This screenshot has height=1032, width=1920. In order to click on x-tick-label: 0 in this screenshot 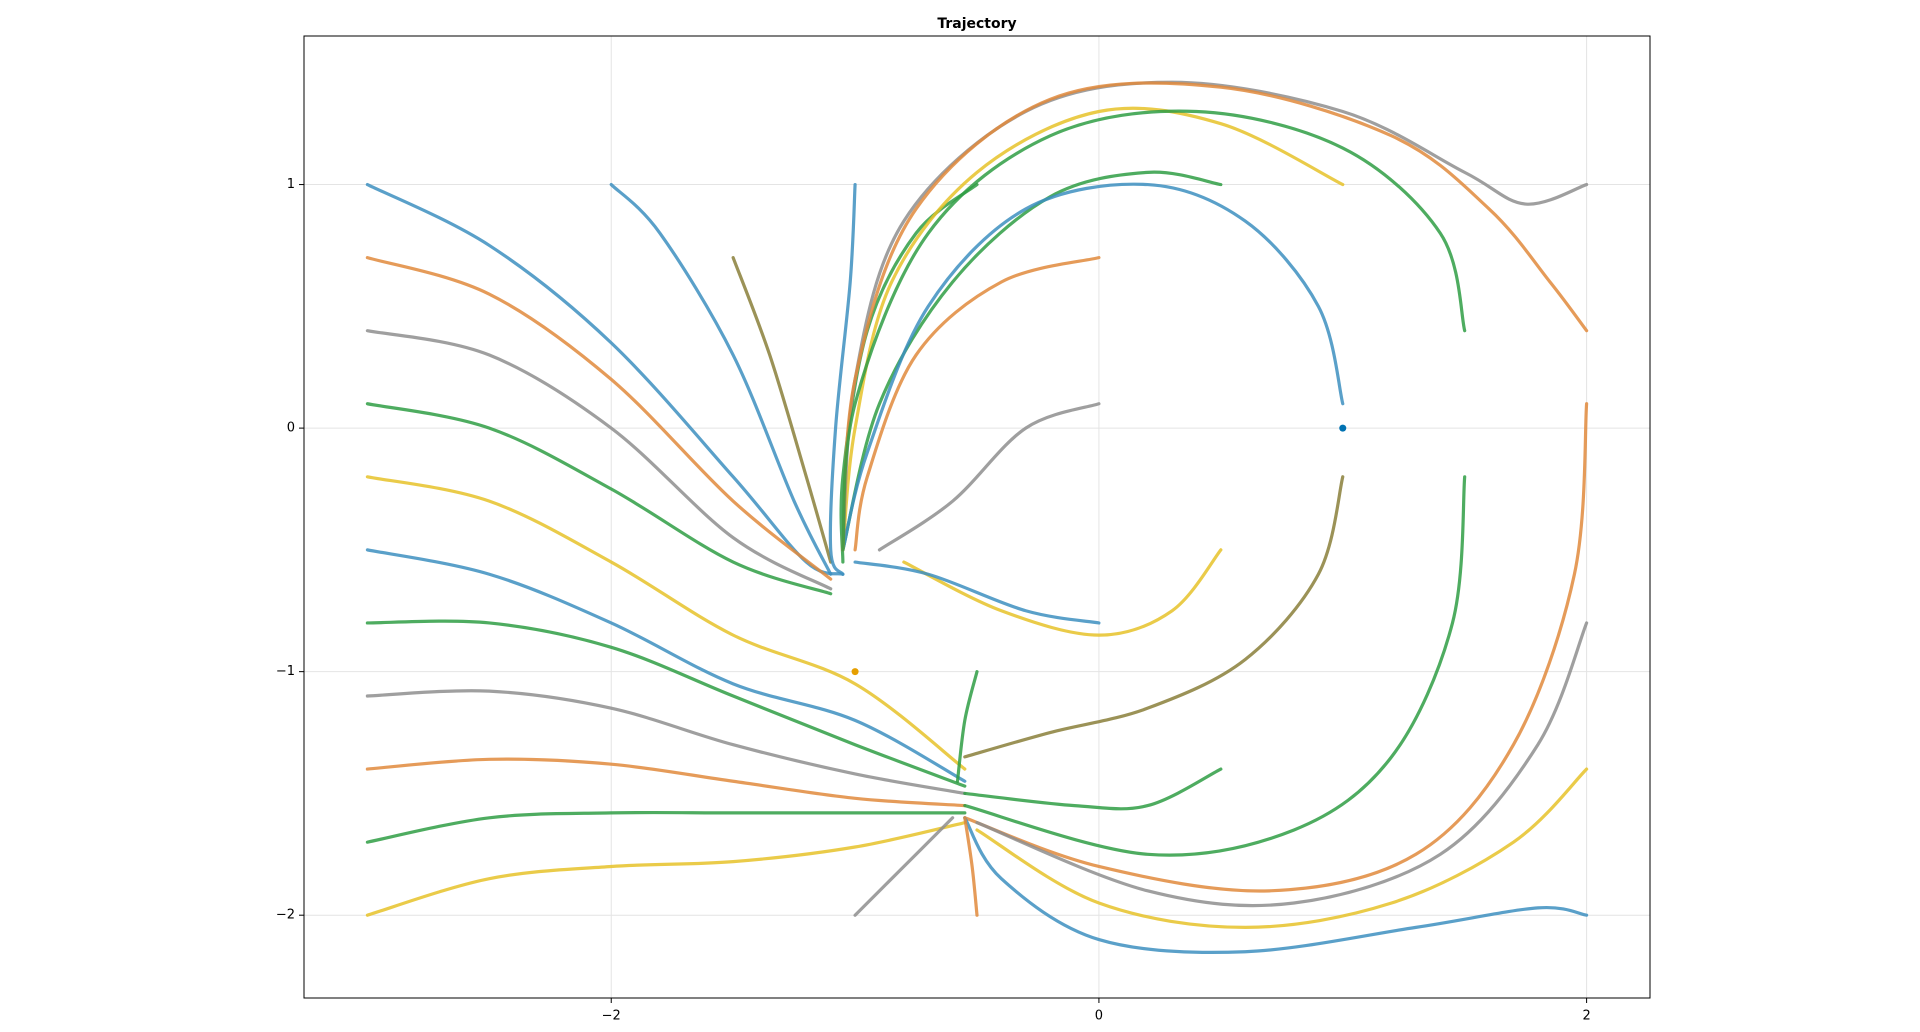, I will do `click(1099, 1016)`.